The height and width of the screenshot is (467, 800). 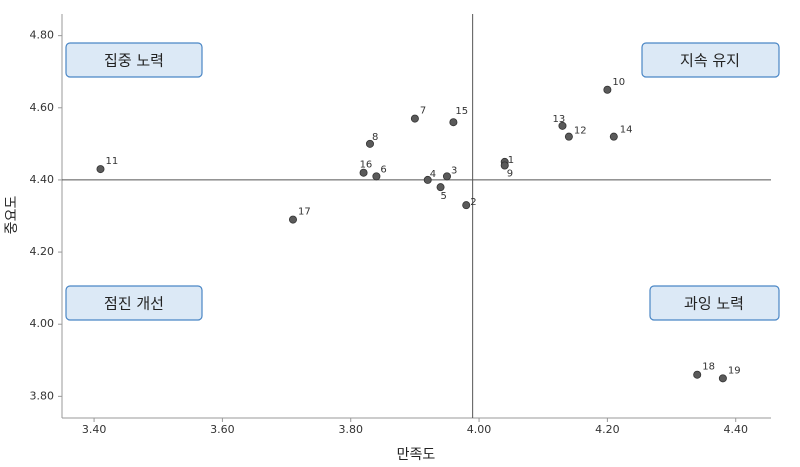 I want to click on point-label: 16, so click(x=366, y=165).